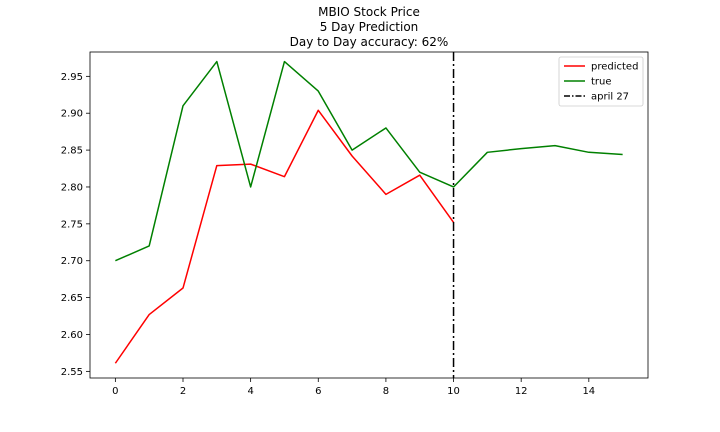 The width and height of the screenshot is (720, 432). What do you see at coordinates (610, 97) in the screenshot?
I see `legend-label: april 27` at bounding box center [610, 97].